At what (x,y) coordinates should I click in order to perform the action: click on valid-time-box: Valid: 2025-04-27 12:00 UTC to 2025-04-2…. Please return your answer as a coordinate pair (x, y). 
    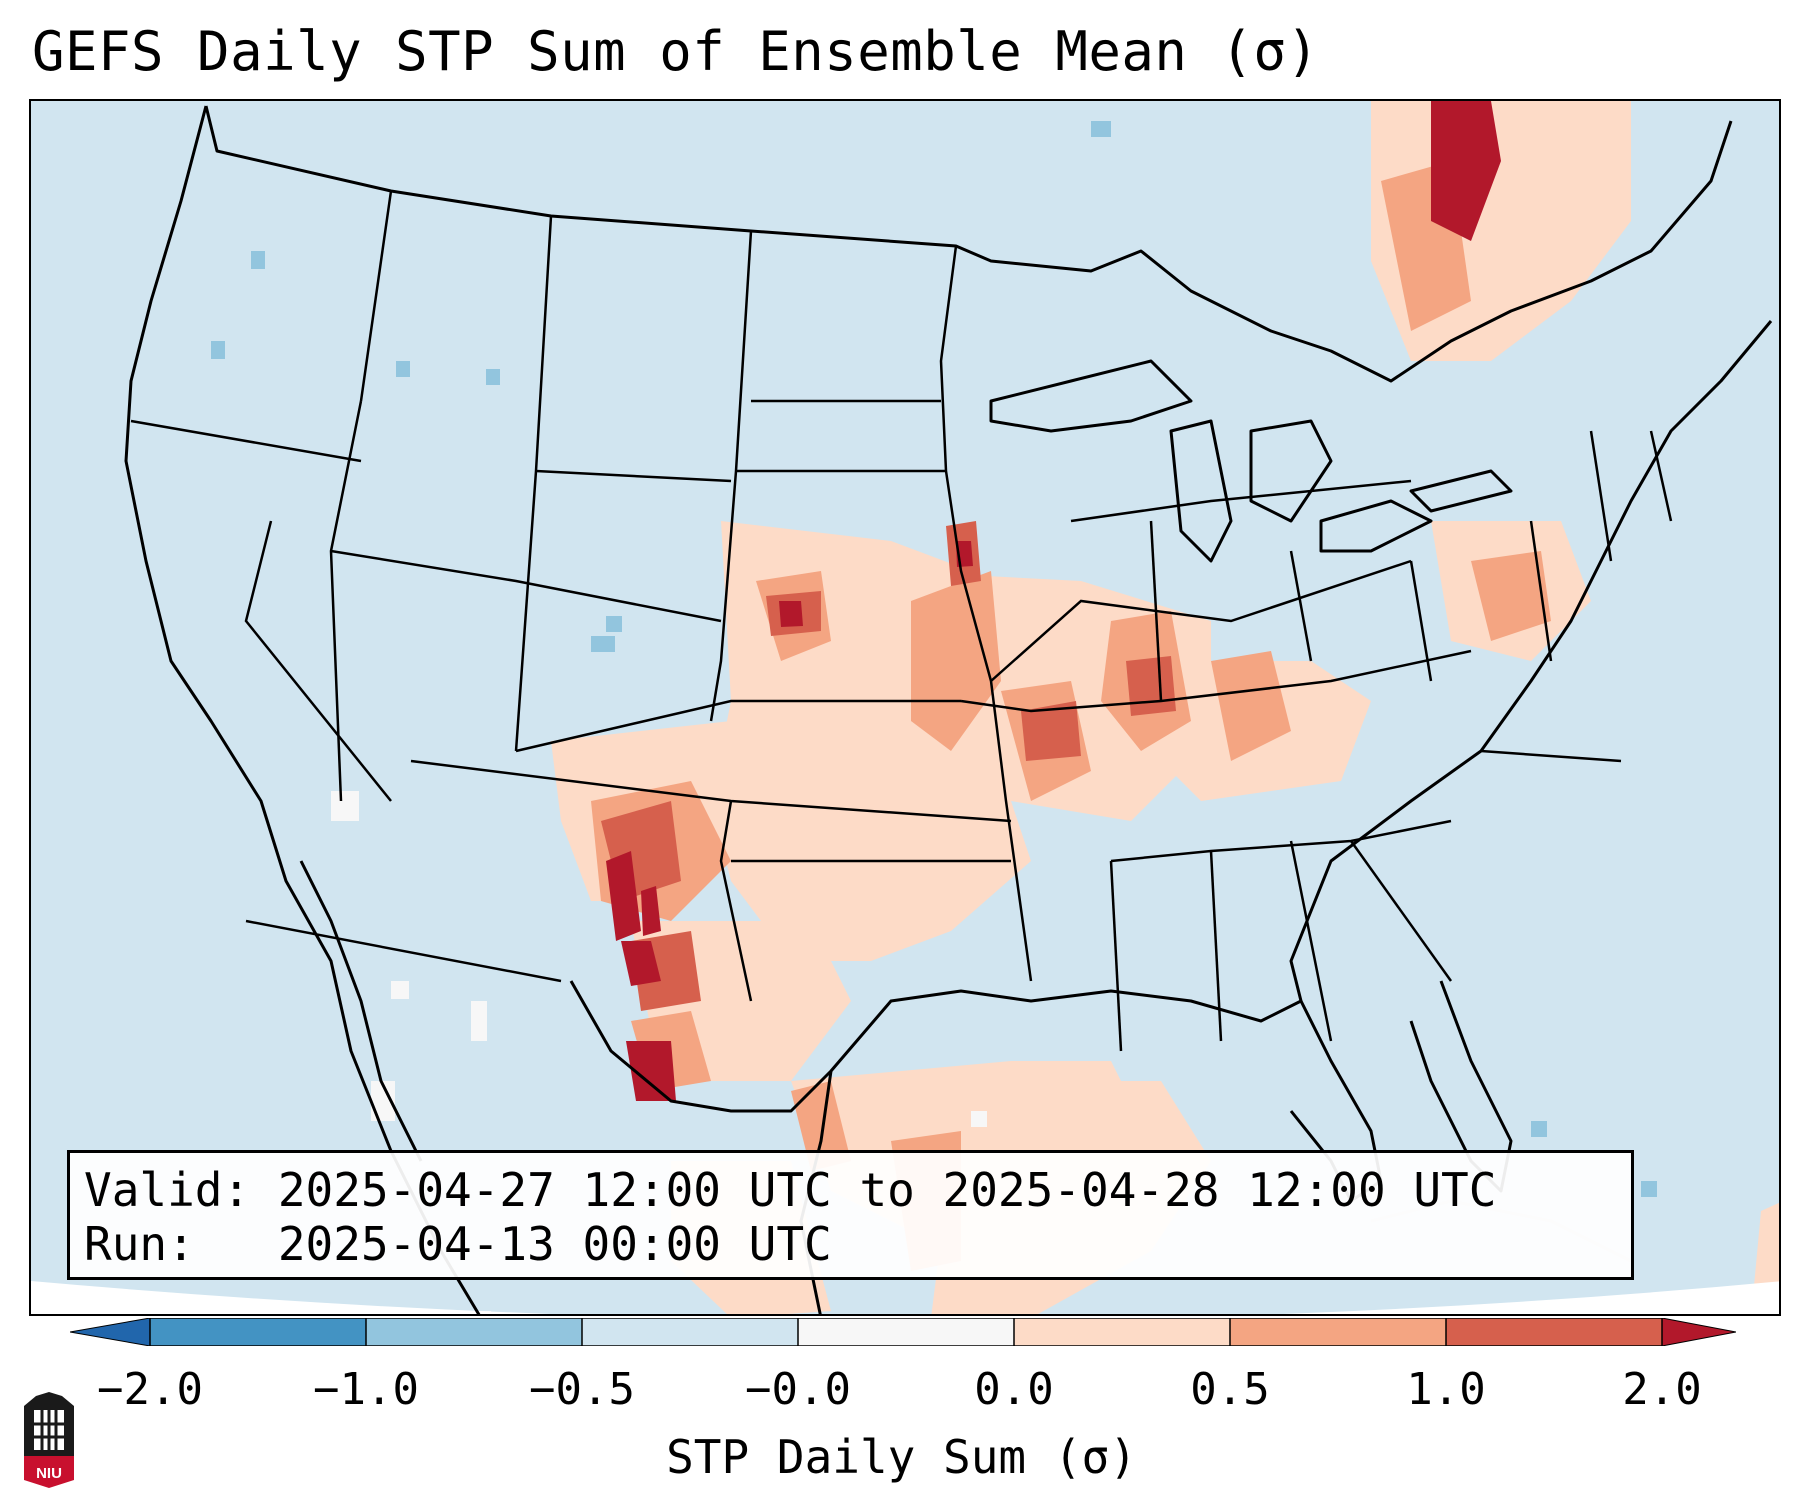
    Looking at the image, I should click on (850, 1215).